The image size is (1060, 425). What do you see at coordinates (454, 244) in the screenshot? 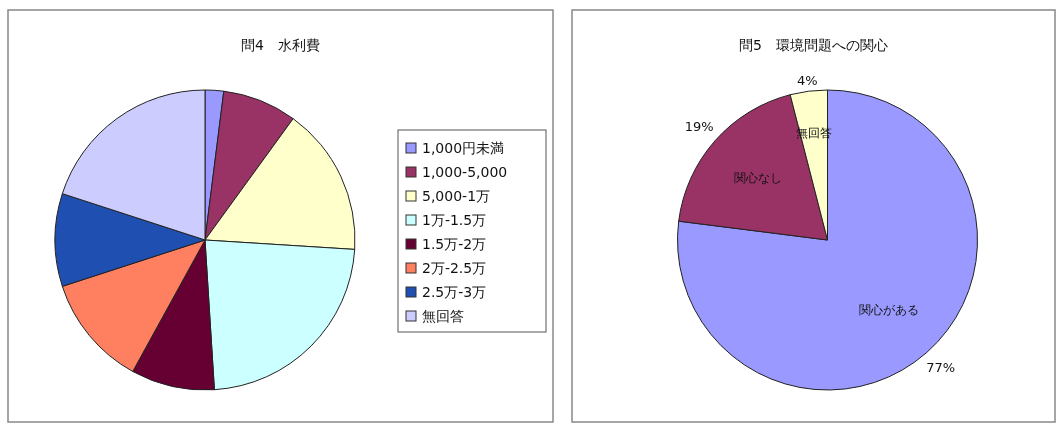
I see `legend-label: 1.5万-2万` at bounding box center [454, 244].